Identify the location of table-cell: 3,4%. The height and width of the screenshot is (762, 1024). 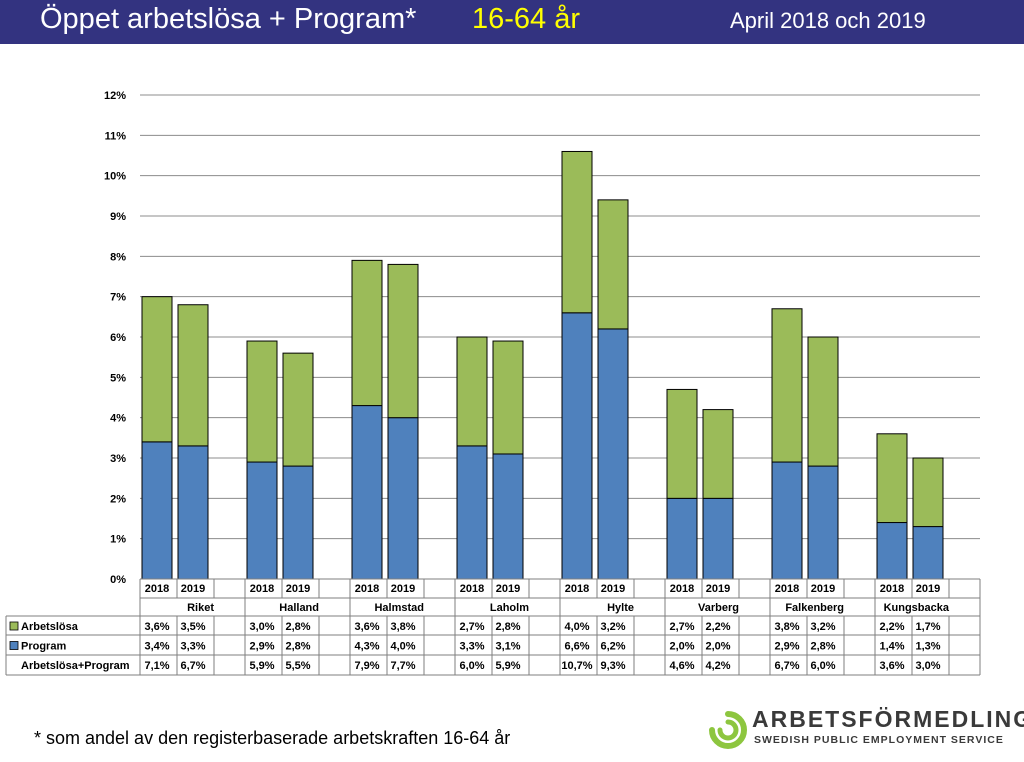
(156, 647).